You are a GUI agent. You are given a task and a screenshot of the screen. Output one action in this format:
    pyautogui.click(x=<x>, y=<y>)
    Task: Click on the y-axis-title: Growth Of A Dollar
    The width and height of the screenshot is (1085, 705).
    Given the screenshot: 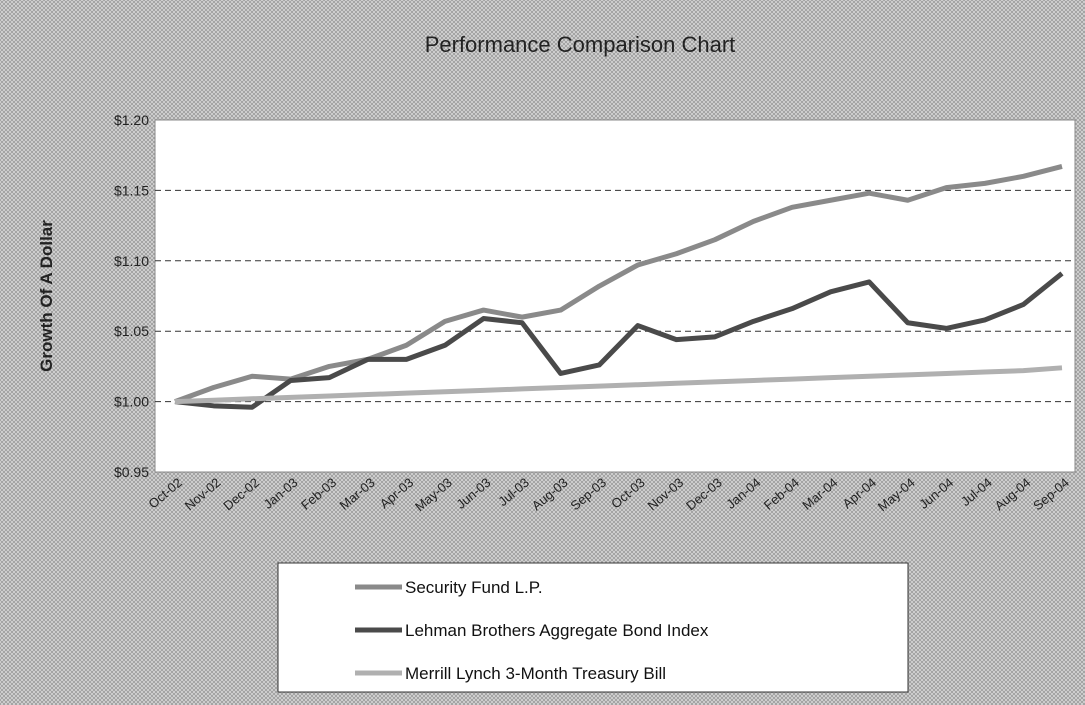 What is the action you would take?
    pyautogui.click(x=46, y=296)
    